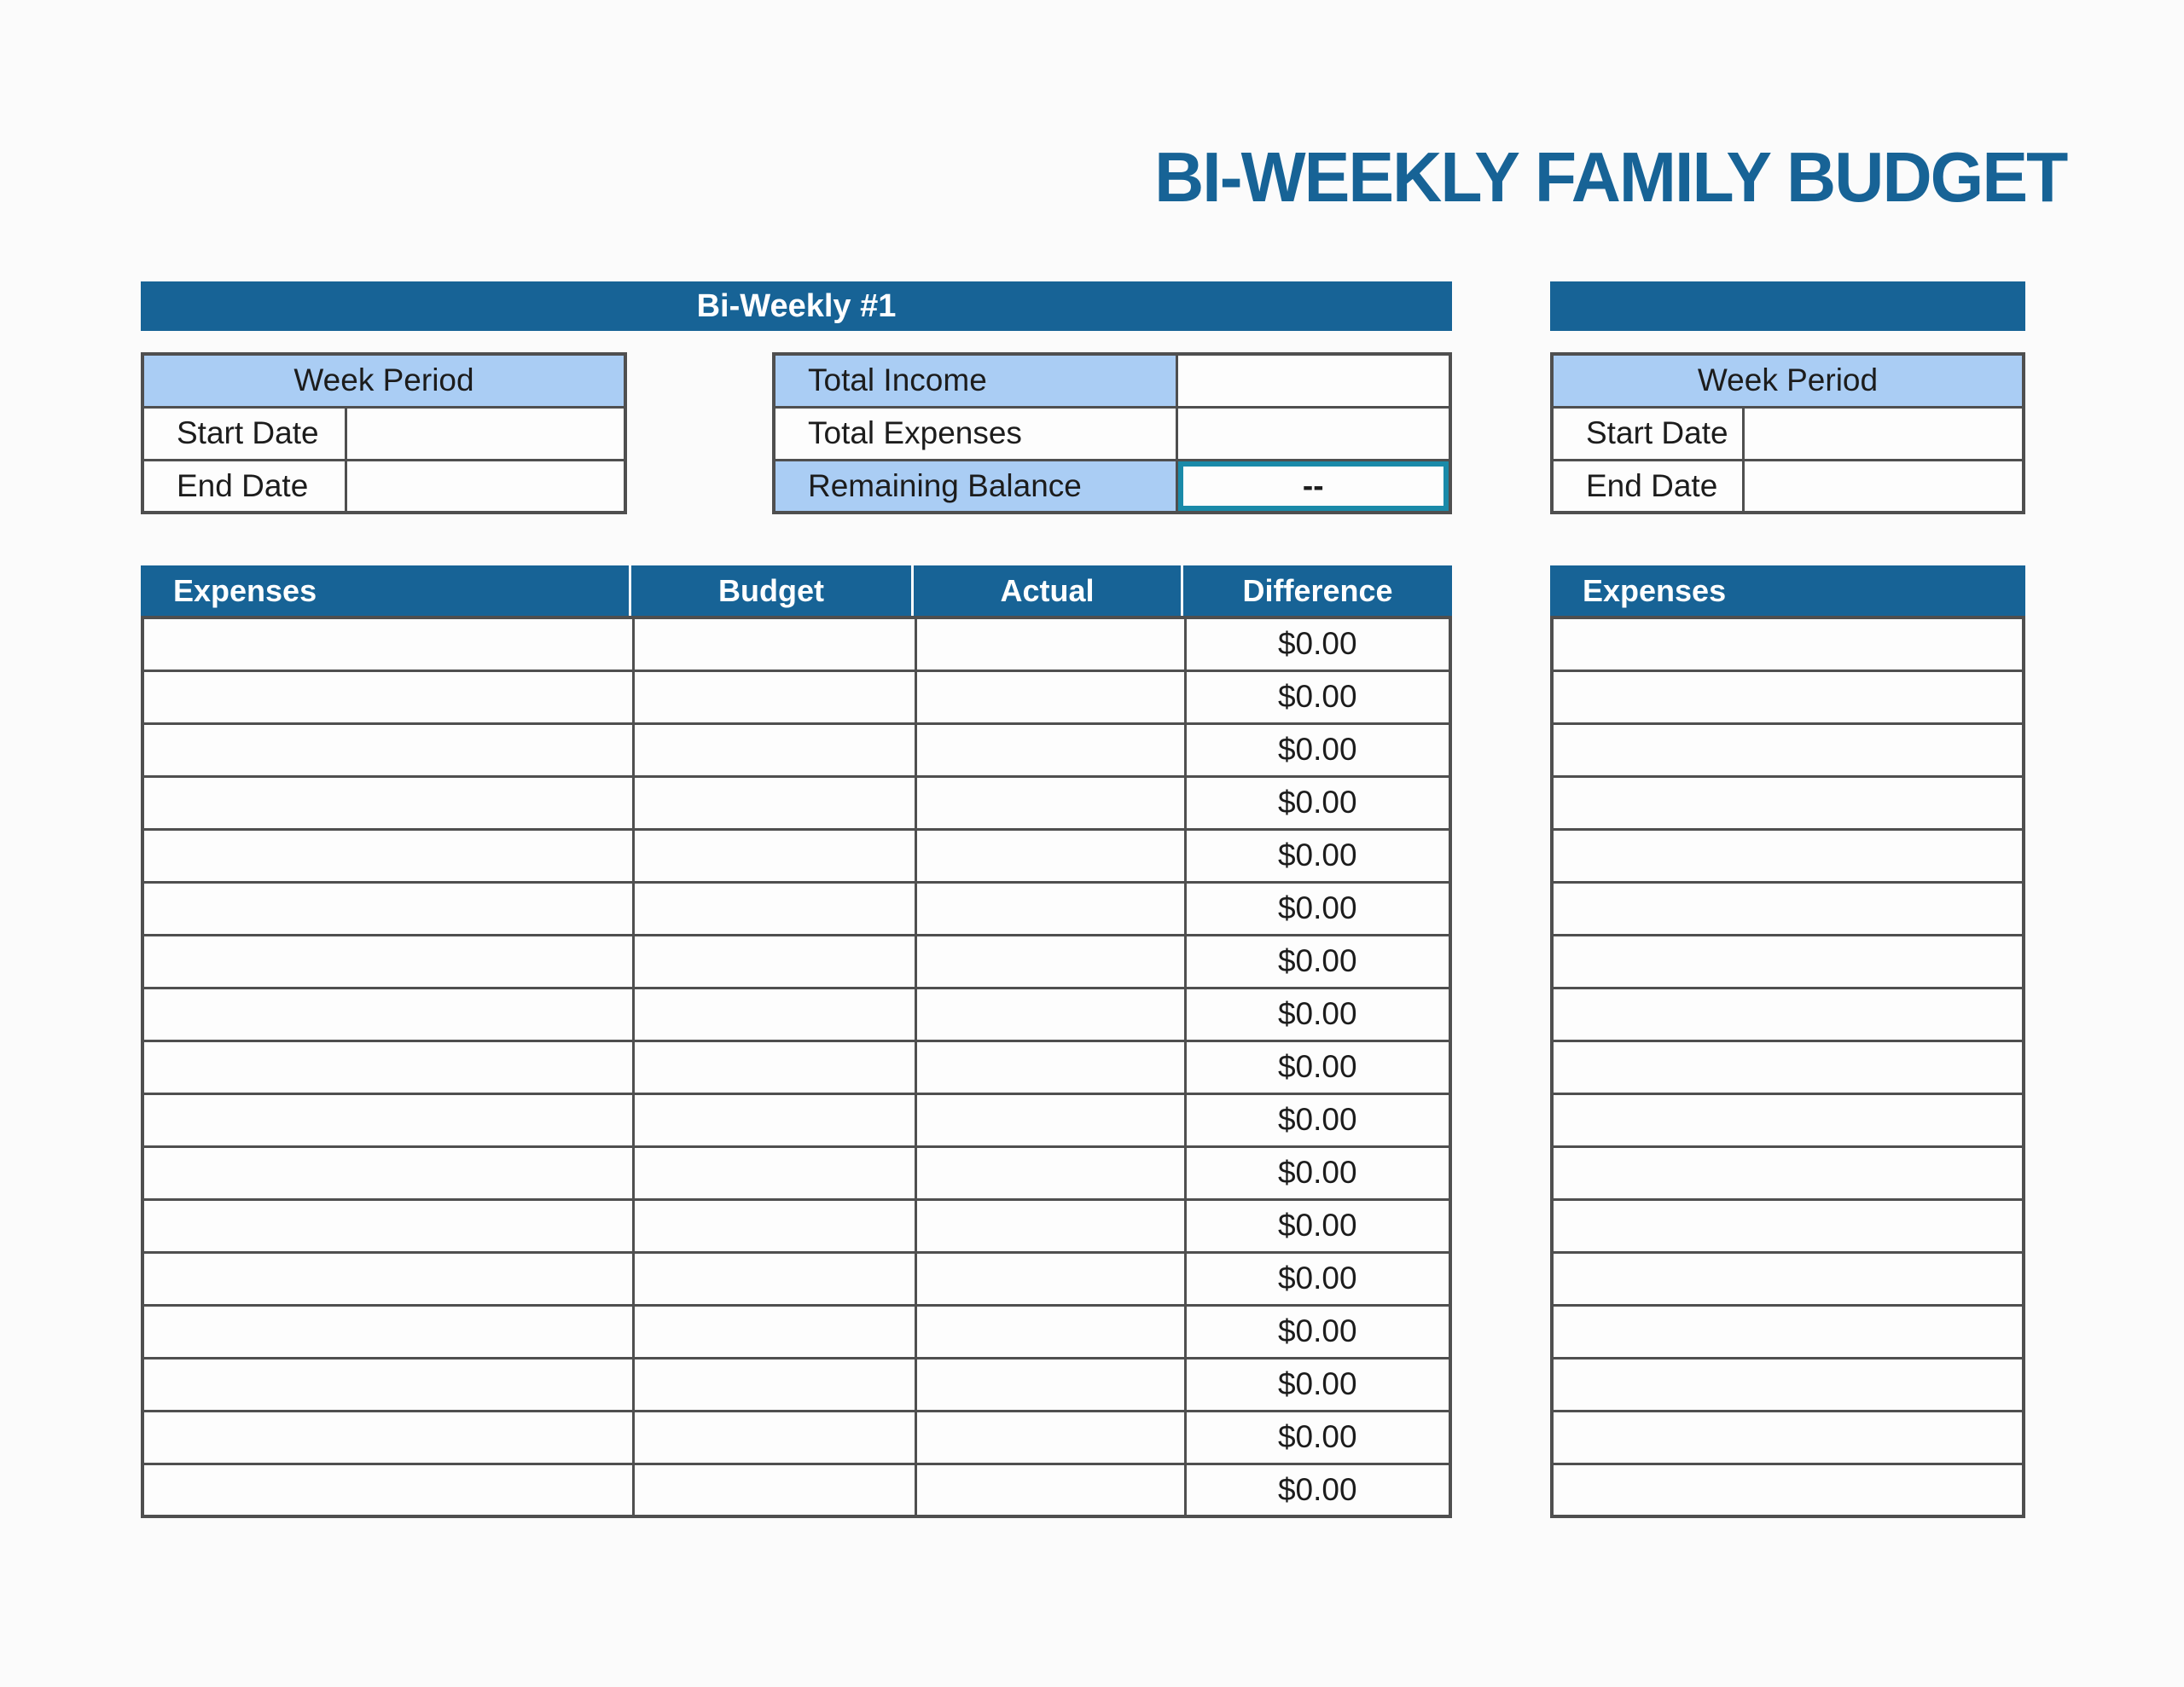 The height and width of the screenshot is (1687, 2184). What do you see at coordinates (1314, 486) in the screenshot?
I see `remaining-balance-value: --` at bounding box center [1314, 486].